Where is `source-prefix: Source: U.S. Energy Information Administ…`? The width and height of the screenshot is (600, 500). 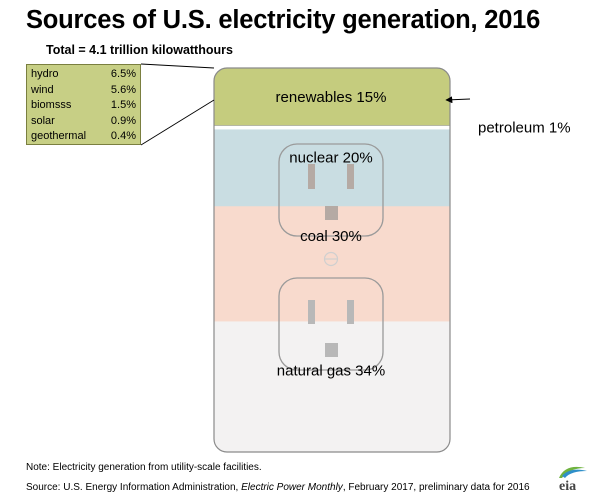 source-prefix: Source: U.S. Energy Information Administ… is located at coordinates (134, 487).